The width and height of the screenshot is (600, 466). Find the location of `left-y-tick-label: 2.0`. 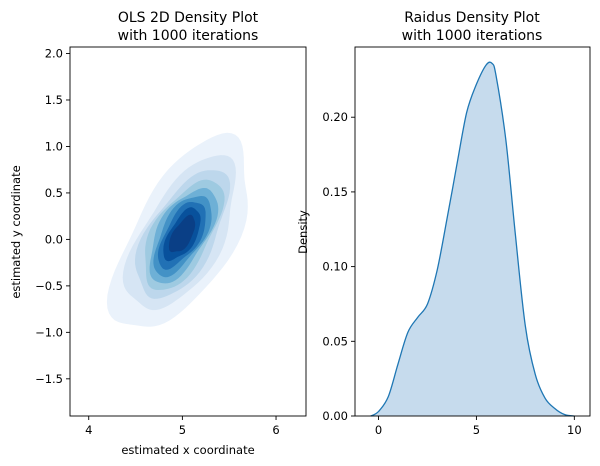

left-y-tick-label: 2.0 is located at coordinates (54, 54).